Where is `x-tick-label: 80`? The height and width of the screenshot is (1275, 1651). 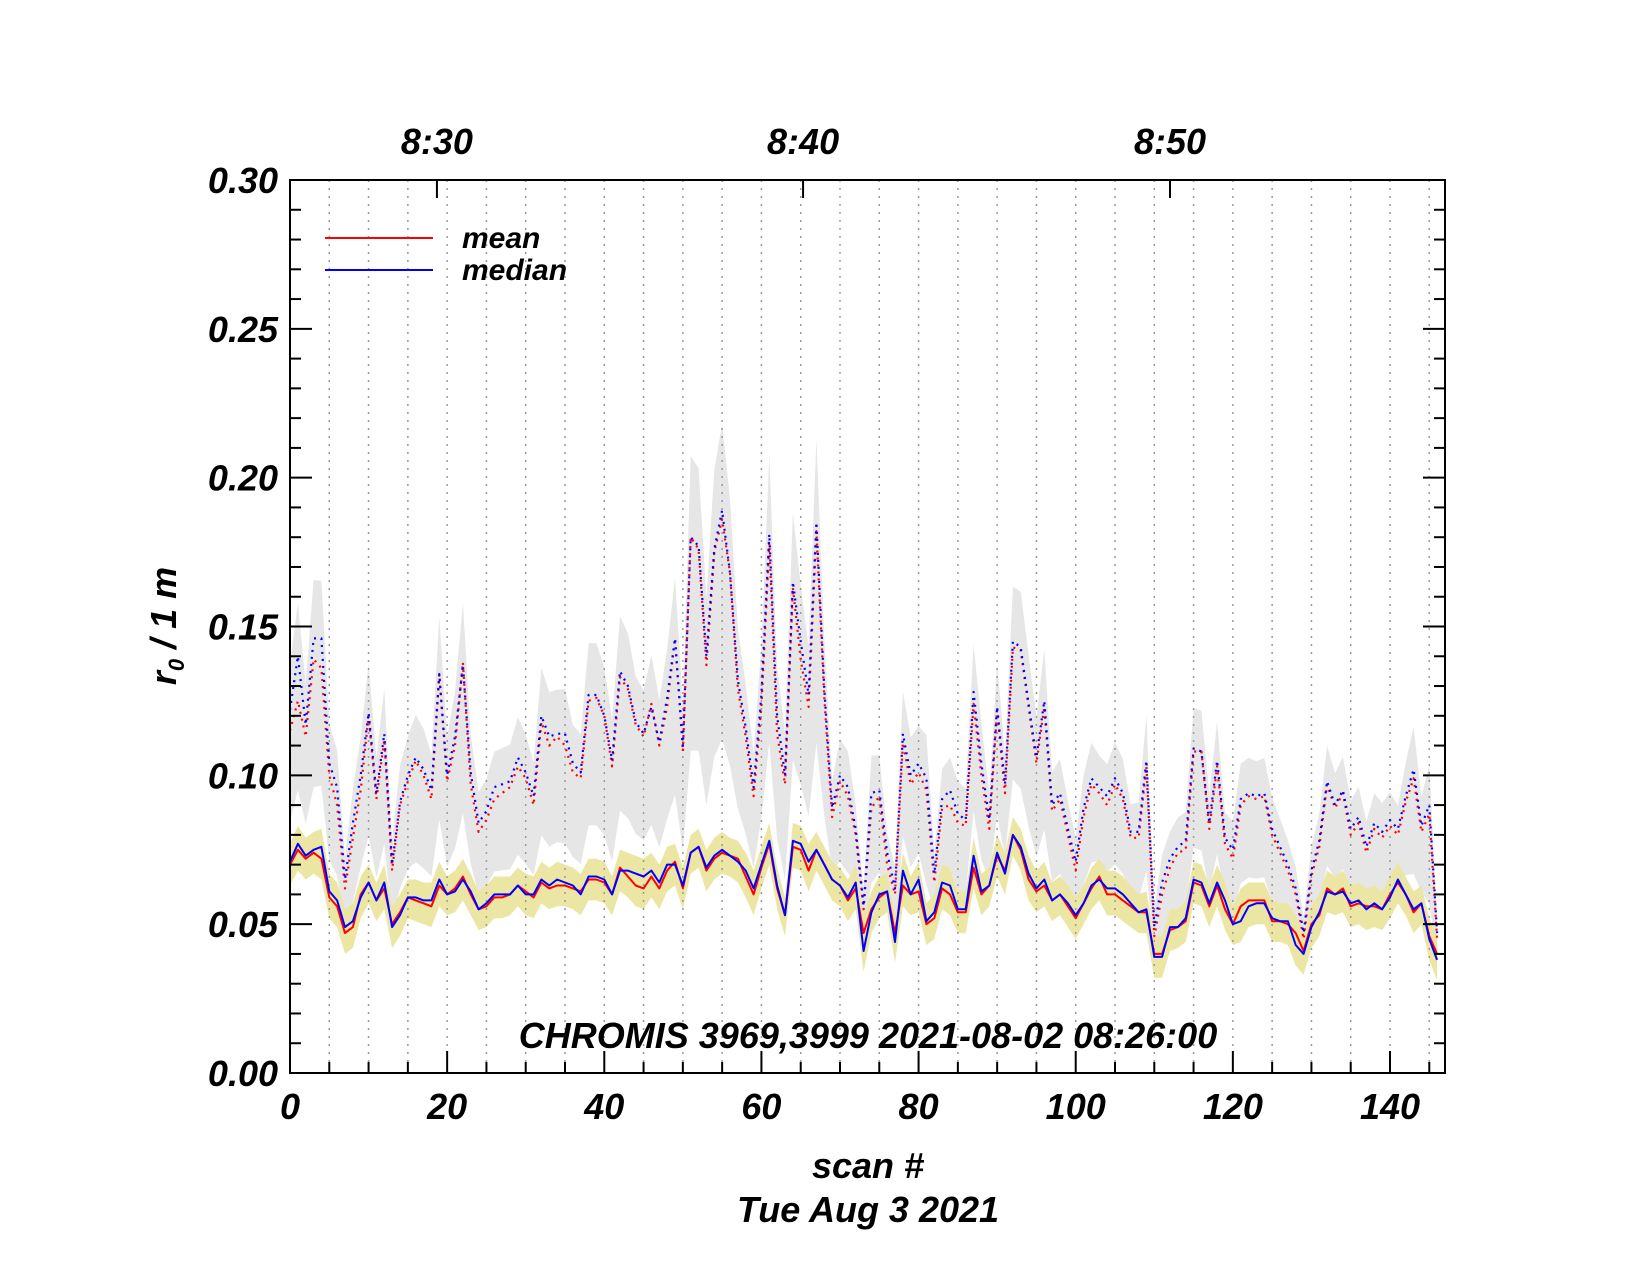
x-tick-label: 80 is located at coordinates (919, 1106).